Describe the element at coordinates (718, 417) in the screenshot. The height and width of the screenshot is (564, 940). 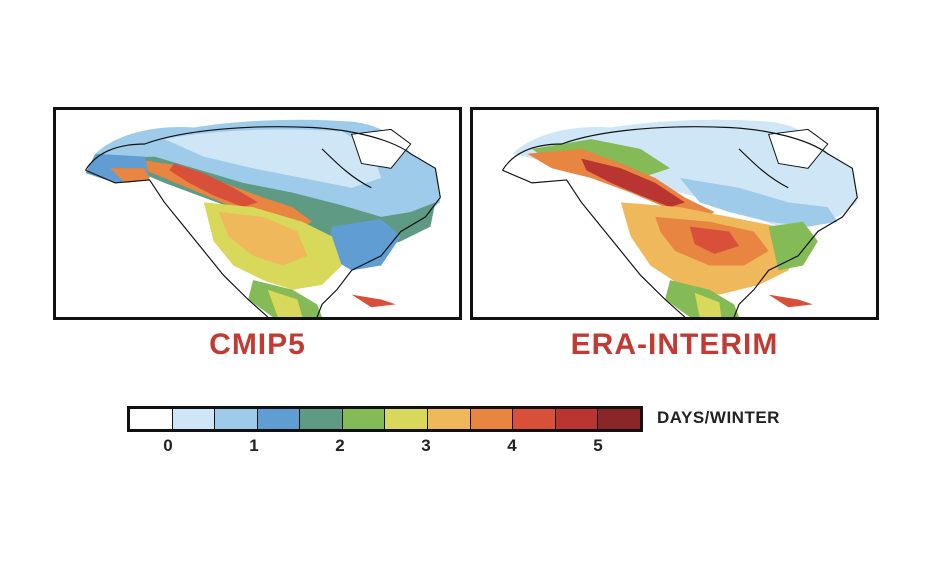
I see `colorbar-unit-label: DAYS/WINTER` at that location.